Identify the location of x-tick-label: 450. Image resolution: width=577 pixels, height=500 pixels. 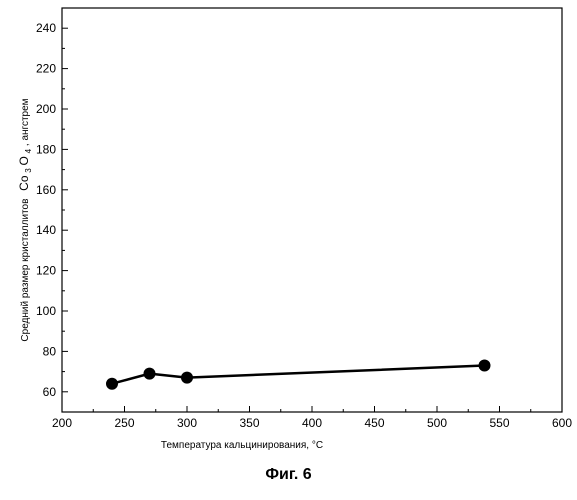
(374, 423).